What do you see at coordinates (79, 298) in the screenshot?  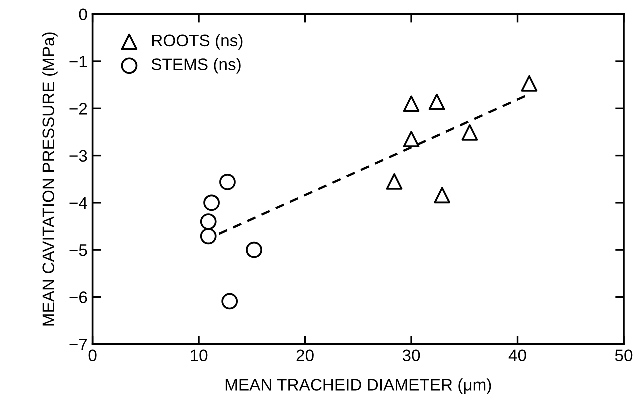 I see `y-tick-label: −6` at bounding box center [79, 298].